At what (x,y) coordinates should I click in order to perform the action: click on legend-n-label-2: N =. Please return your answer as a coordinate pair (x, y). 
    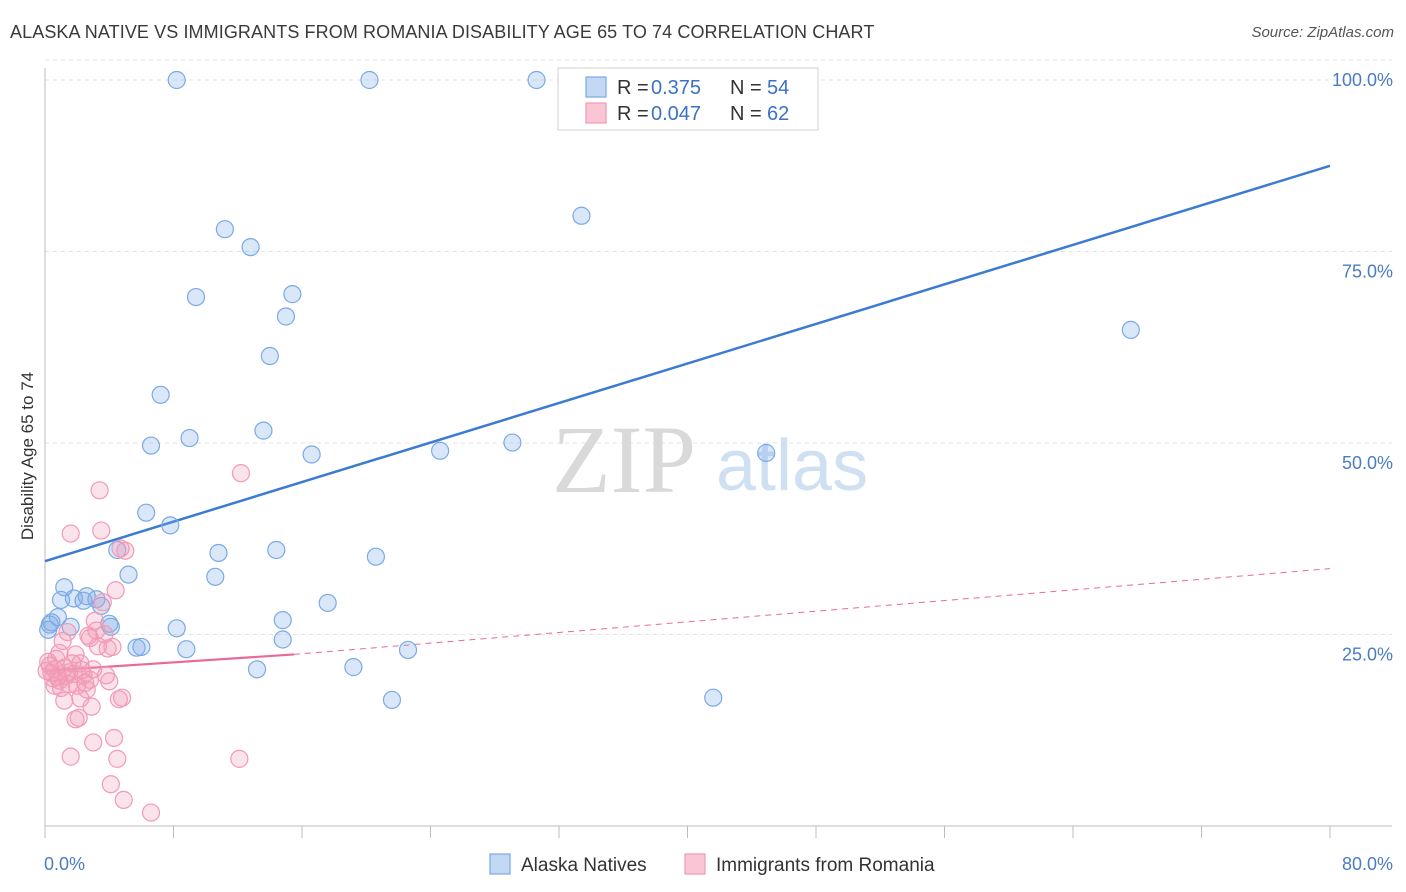
    Looking at the image, I should click on (746, 114).